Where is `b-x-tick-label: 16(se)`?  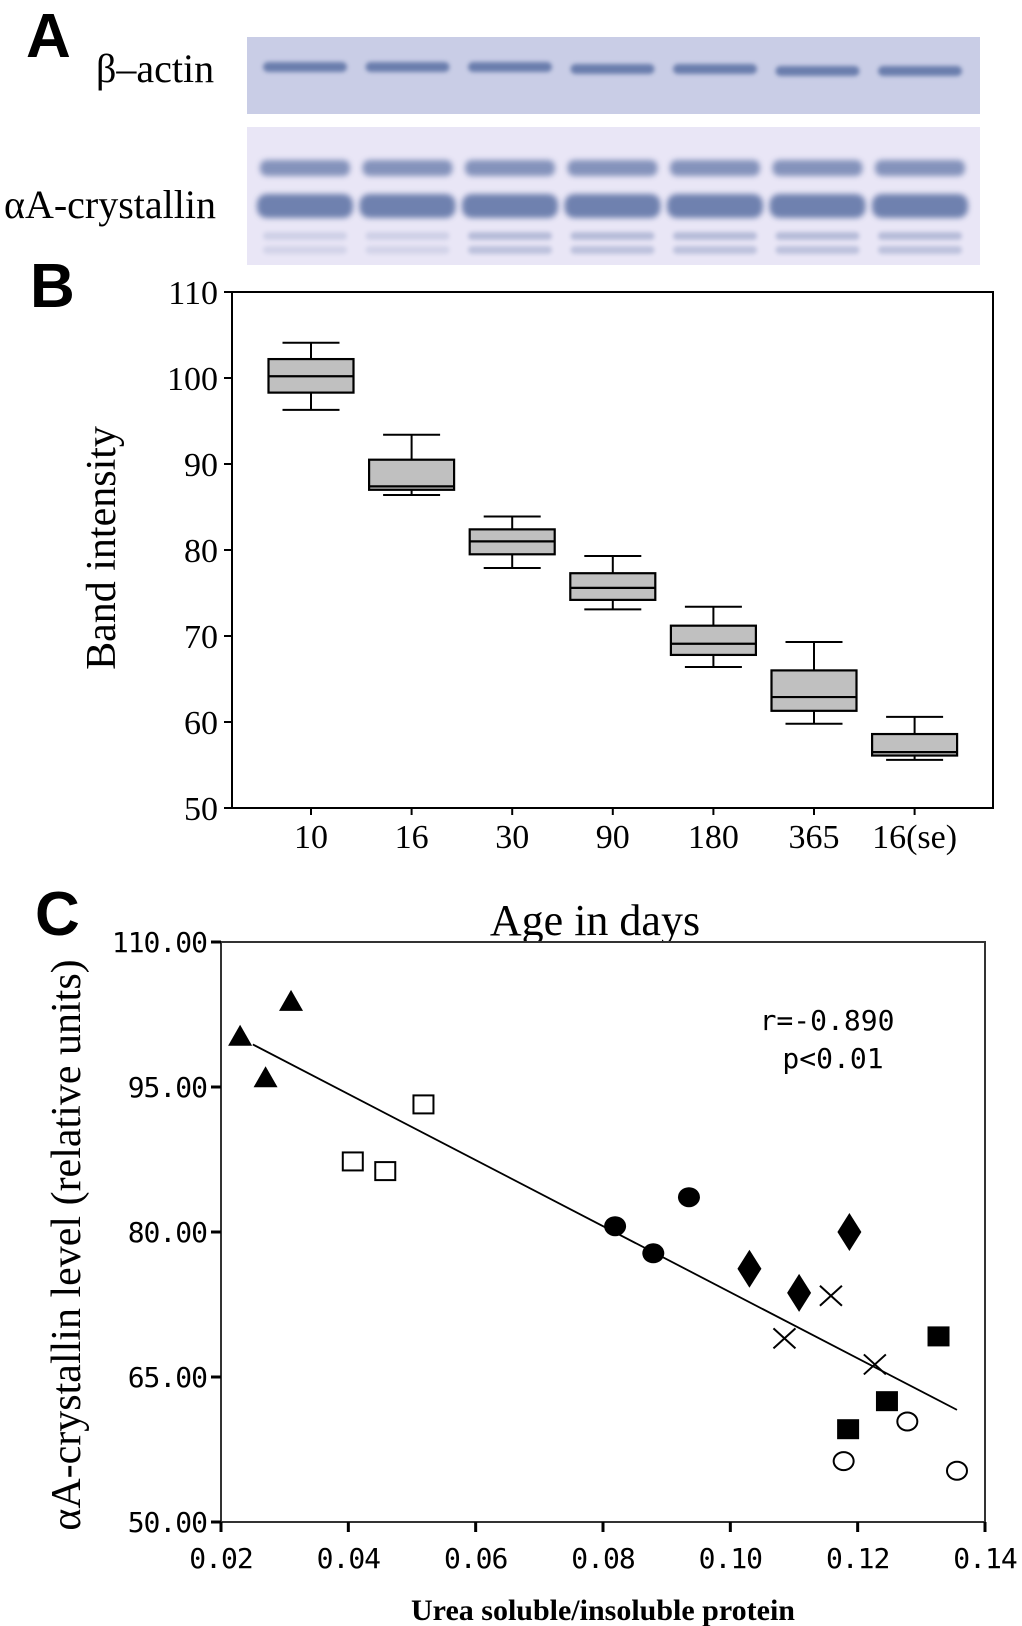
b-x-tick-label: 16(se) is located at coordinates (914, 837).